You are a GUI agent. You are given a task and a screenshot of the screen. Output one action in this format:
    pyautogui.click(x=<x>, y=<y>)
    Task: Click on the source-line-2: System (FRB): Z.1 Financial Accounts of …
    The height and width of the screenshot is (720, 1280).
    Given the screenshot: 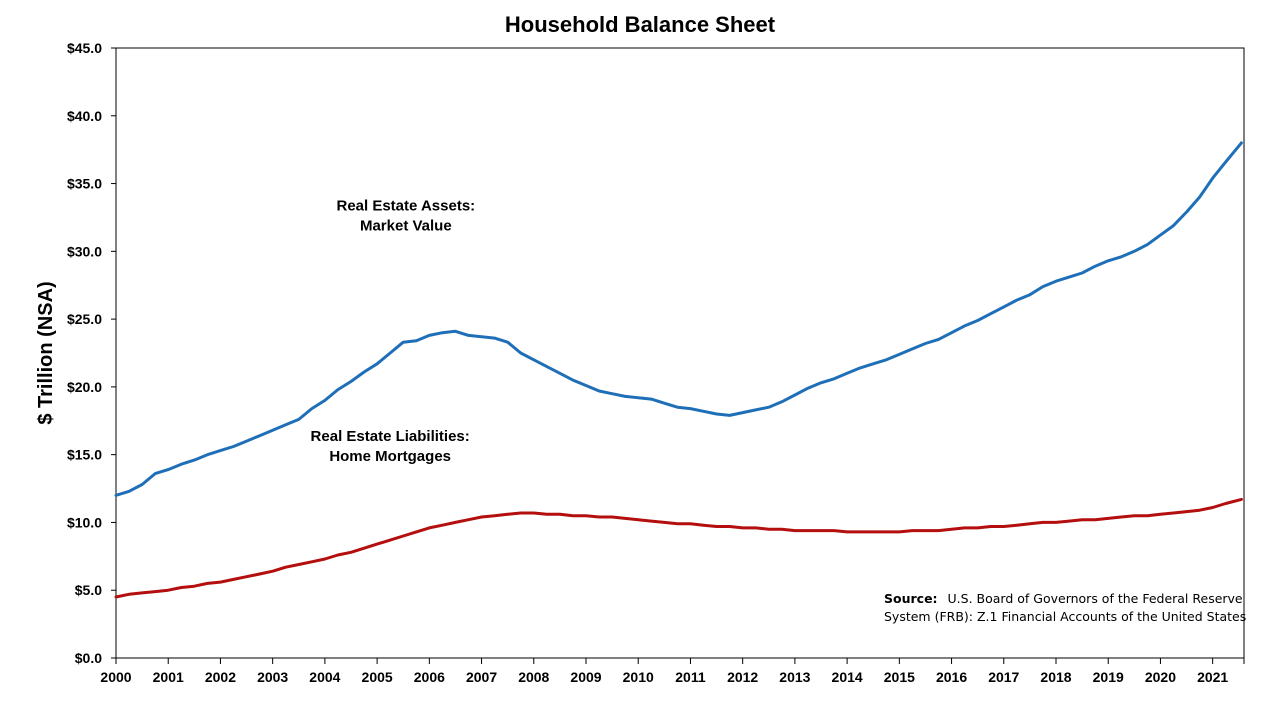 What is the action you would take?
    pyautogui.click(x=1065, y=616)
    